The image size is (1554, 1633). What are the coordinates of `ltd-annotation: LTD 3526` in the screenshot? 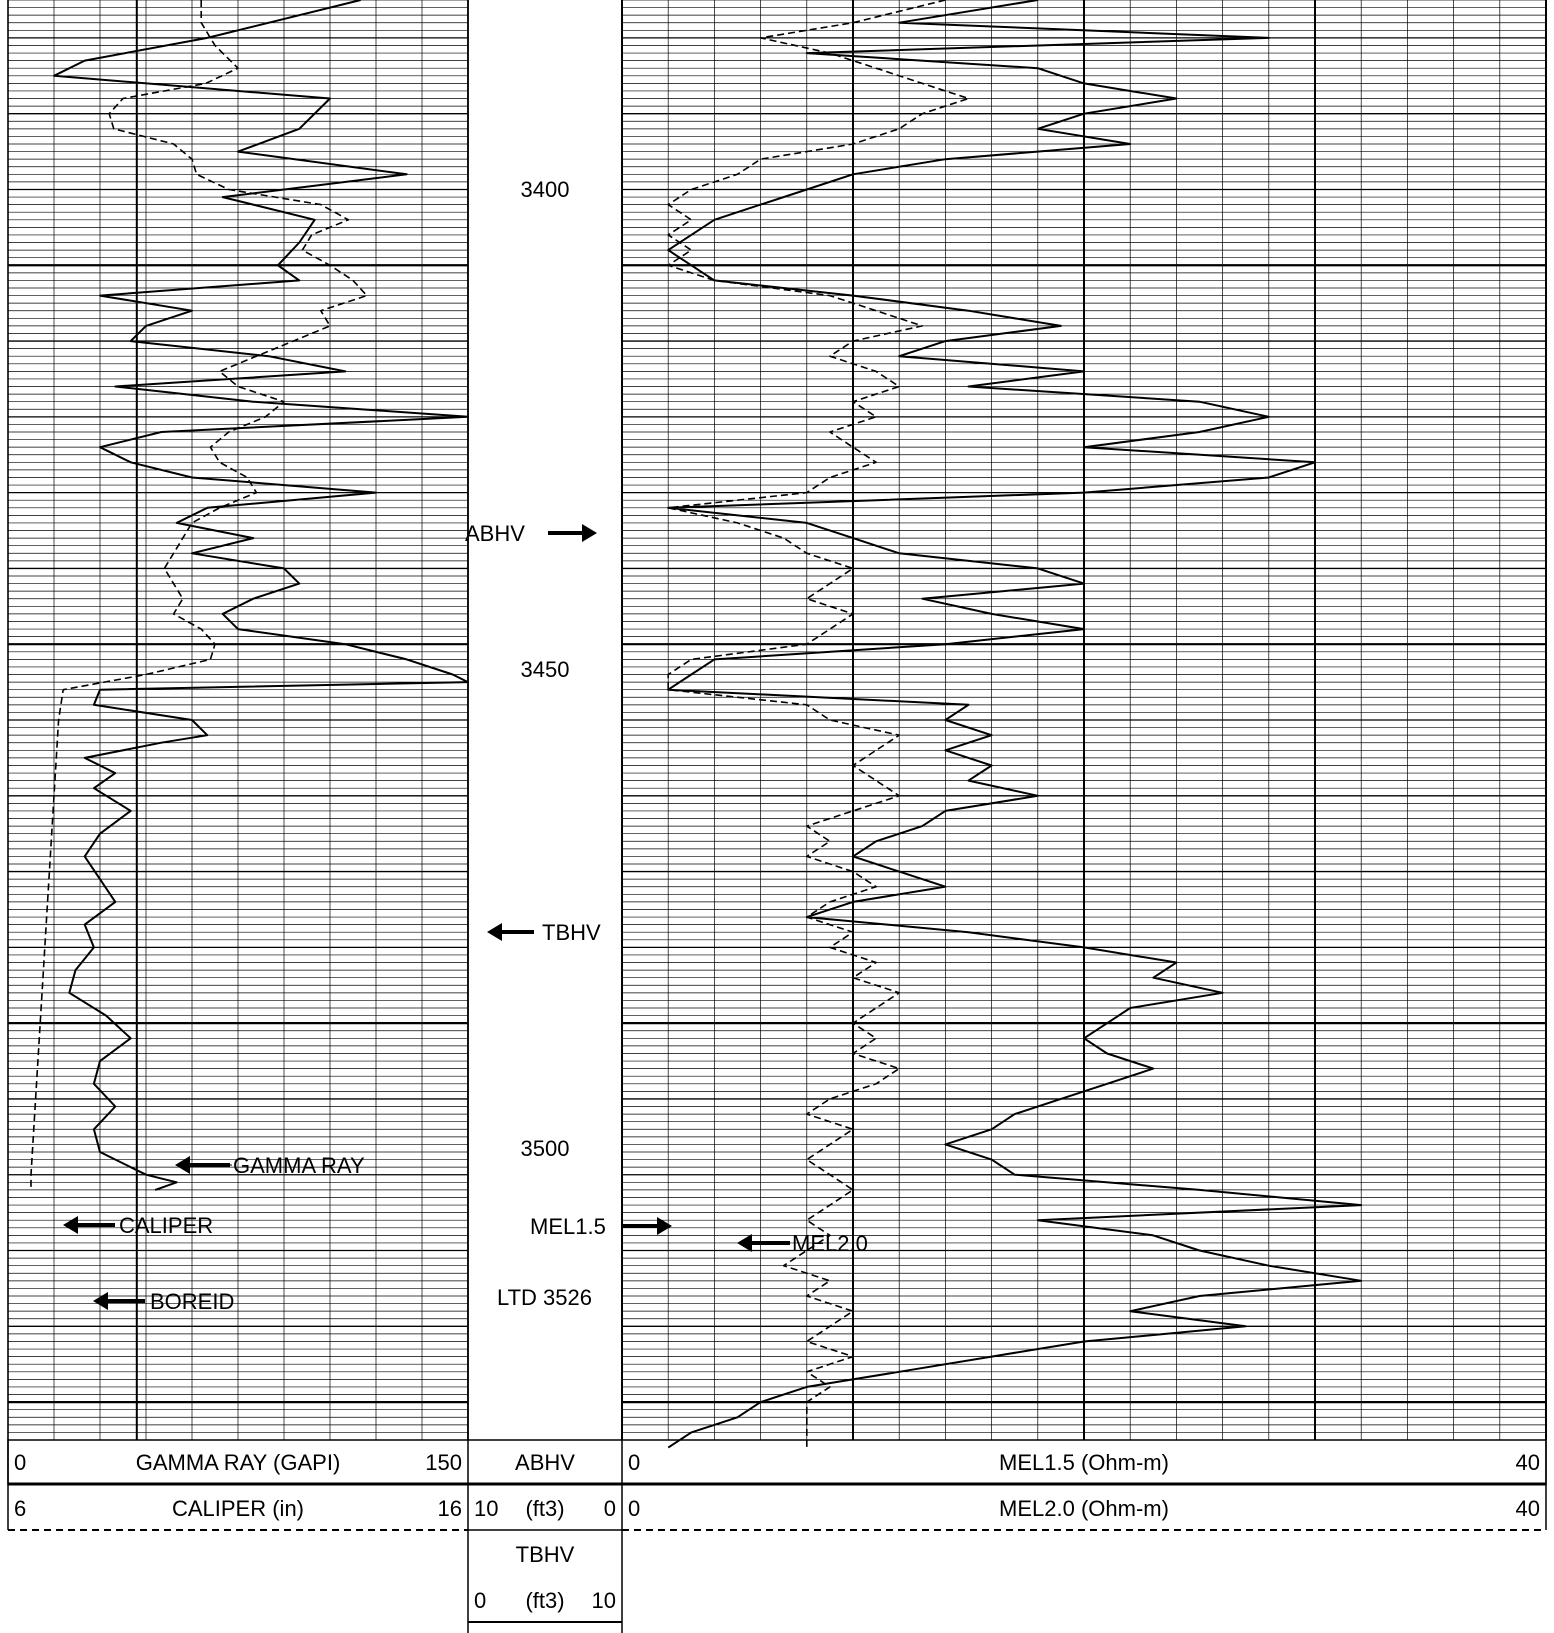 It's located at (544, 1297).